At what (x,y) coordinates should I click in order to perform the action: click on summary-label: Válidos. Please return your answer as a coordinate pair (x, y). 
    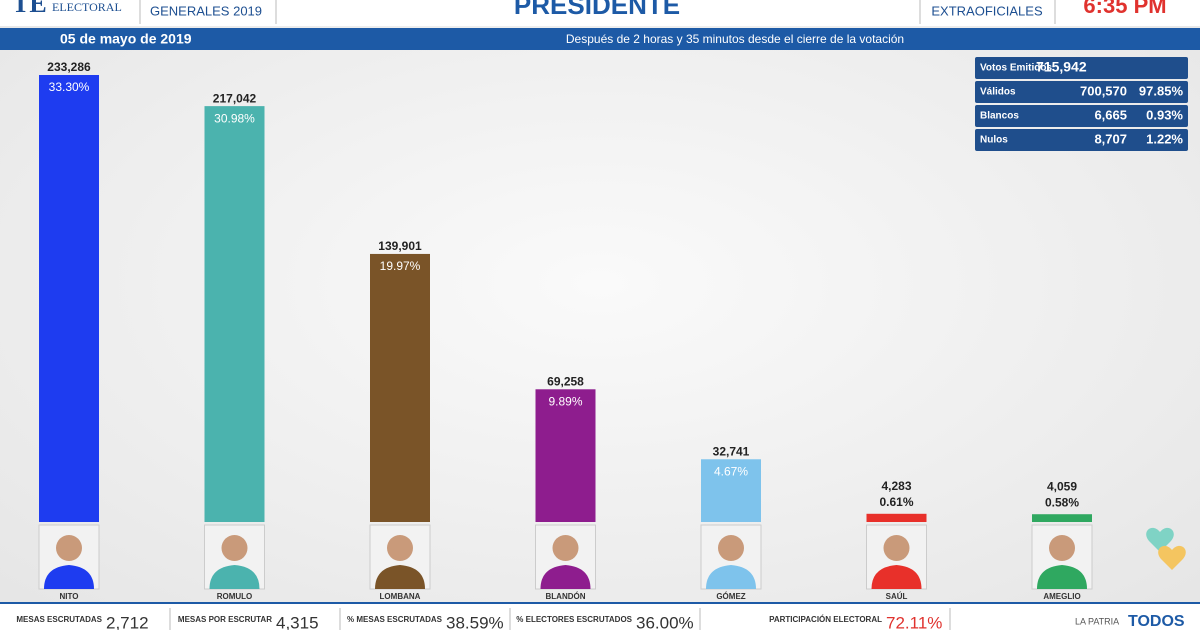
    Looking at the image, I should click on (998, 92).